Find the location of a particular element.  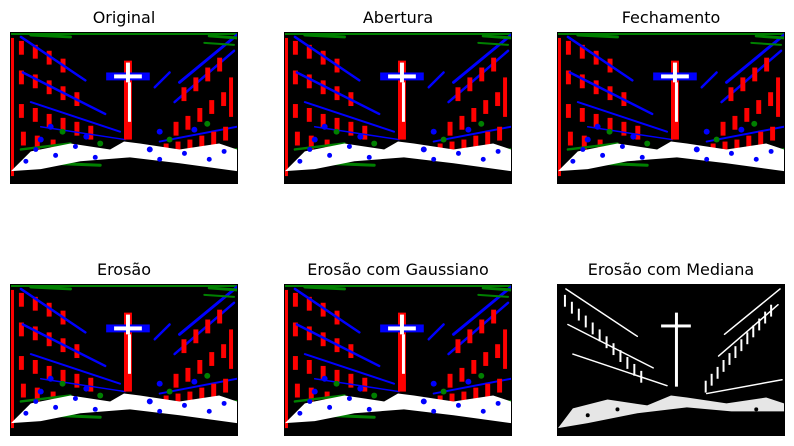

panel-title: Original is located at coordinates (124, 17).